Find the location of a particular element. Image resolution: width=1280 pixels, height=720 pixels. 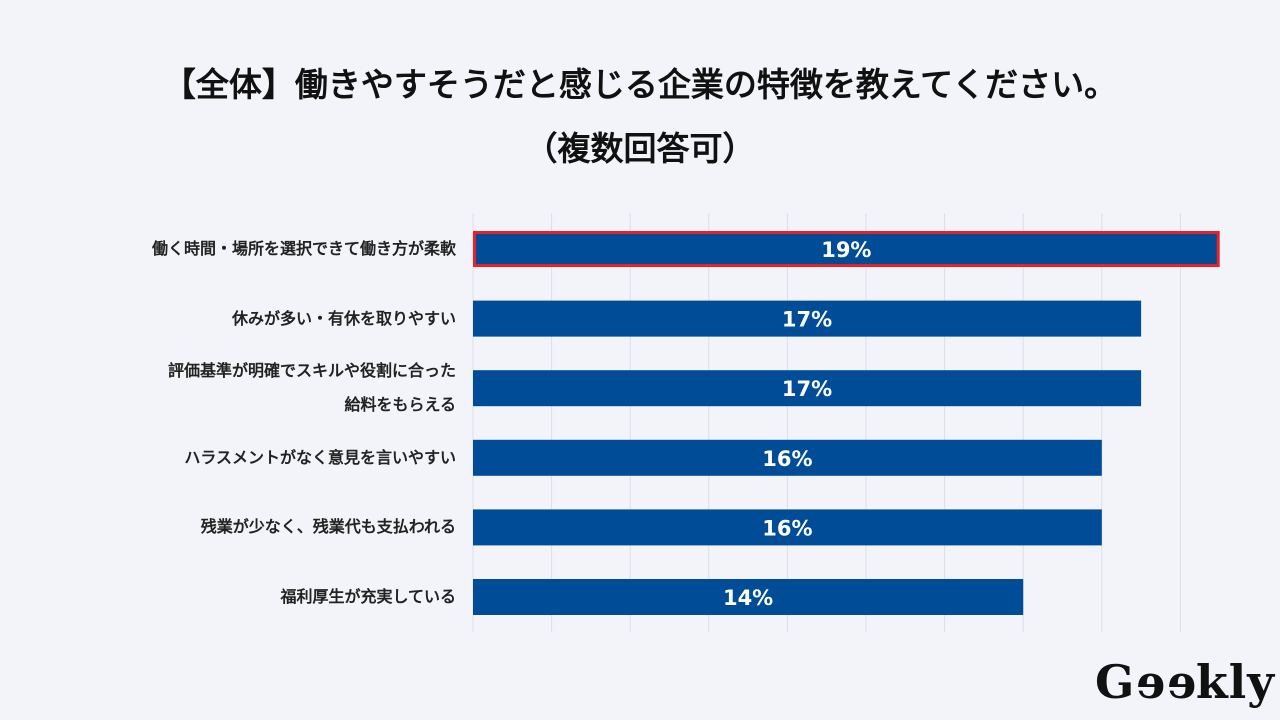

chart-title: 【全体】働きやすそうだと感じる企業の特徴を教えてください。 is located at coordinates (640, 84).